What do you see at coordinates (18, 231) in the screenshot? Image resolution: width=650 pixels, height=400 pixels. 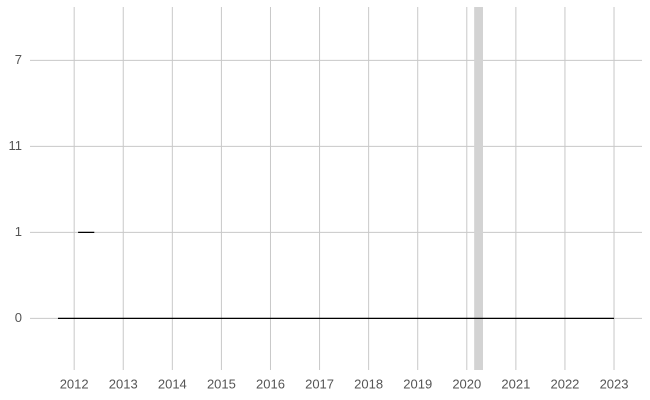 I see `y-tick-label: 1` at bounding box center [18, 231].